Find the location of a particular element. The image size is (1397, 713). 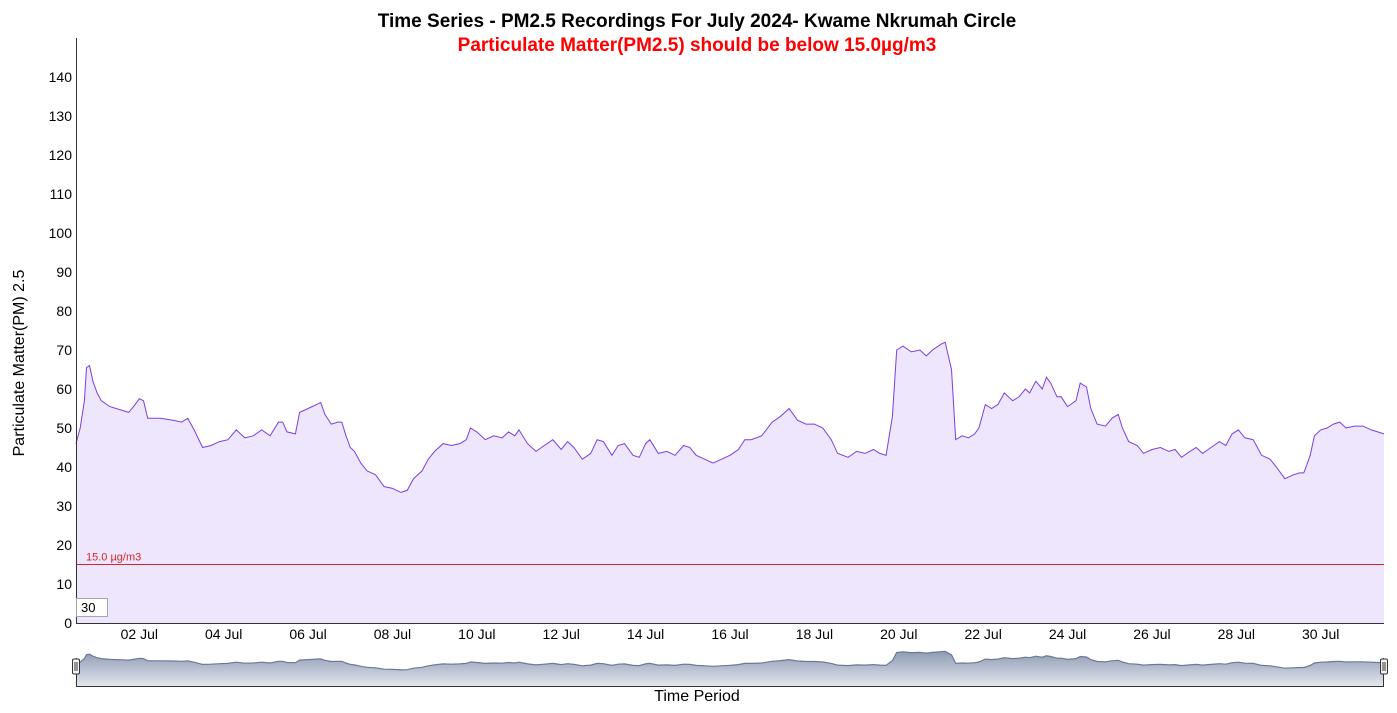

y-tick-label: 30 is located at coordinates (64, 506).